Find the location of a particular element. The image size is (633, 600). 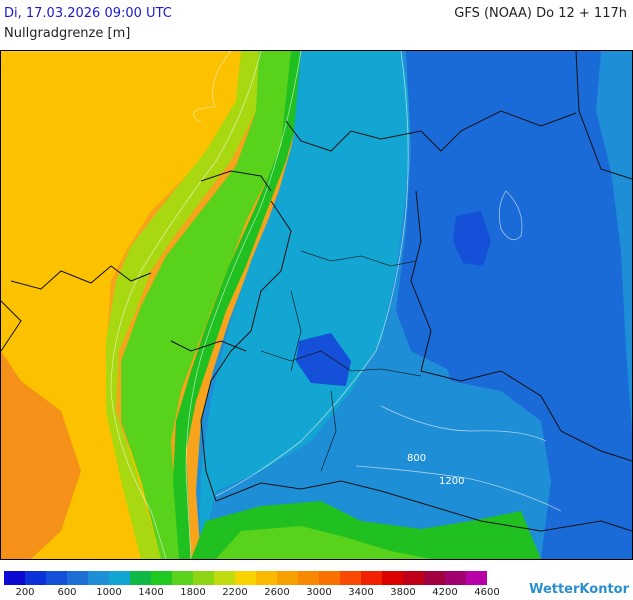

contour-label-800: 800 is located at coordinates (416, 458).